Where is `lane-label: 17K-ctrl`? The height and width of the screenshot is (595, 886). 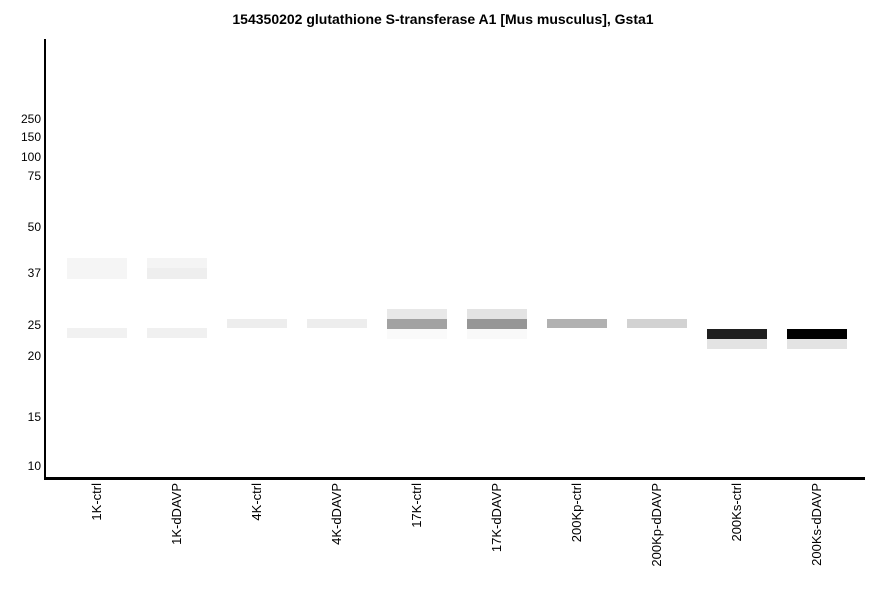
lane-label: 17K-ctrl is located at coordinates (416, 505).